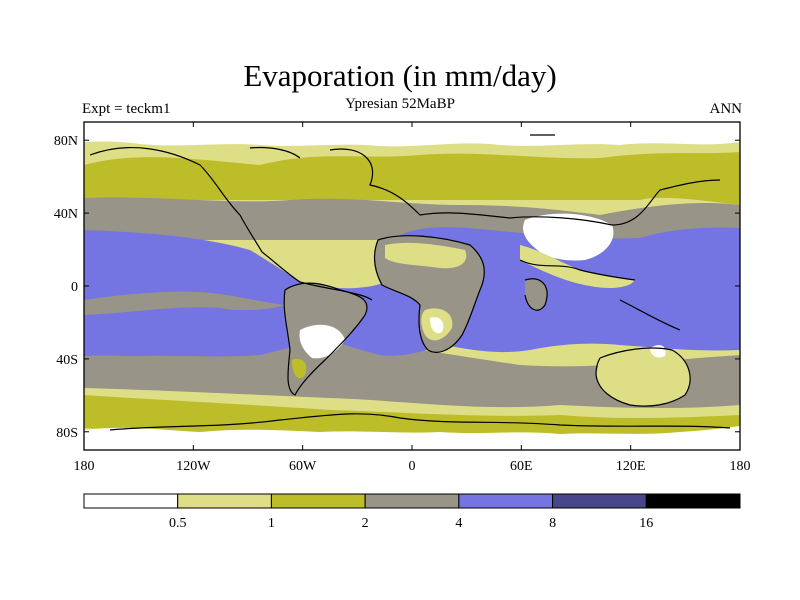  I want to click on lat-tick-label: 40S, so click(67, 360).